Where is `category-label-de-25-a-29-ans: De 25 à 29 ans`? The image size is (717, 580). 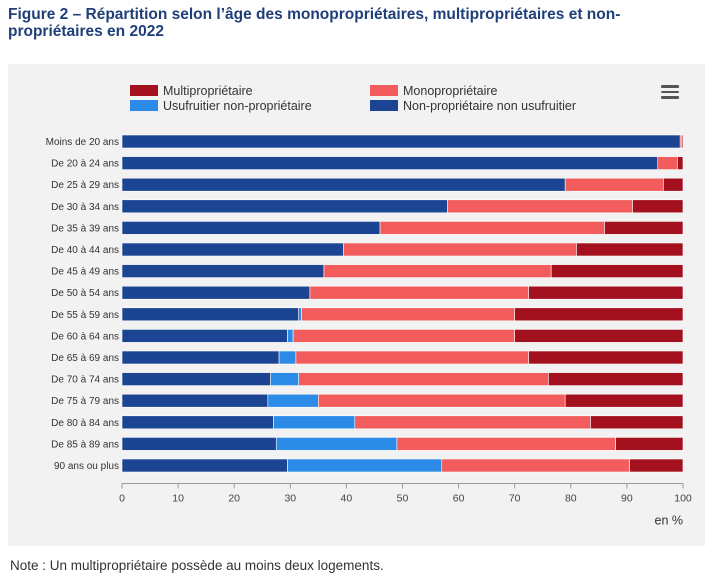
category-label-de-25-a-29-ans: De 25 à 29 ans is located at coordinates (85, 185).